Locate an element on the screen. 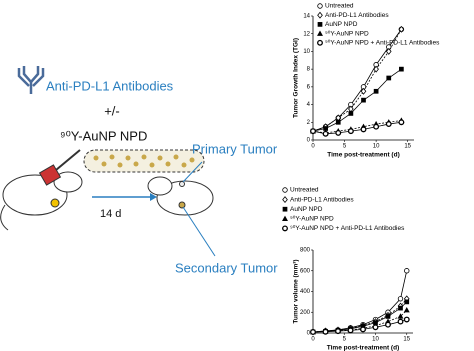 The image size is (474, 351). y-tick-label: 200 is located at coordinates (305, 313).